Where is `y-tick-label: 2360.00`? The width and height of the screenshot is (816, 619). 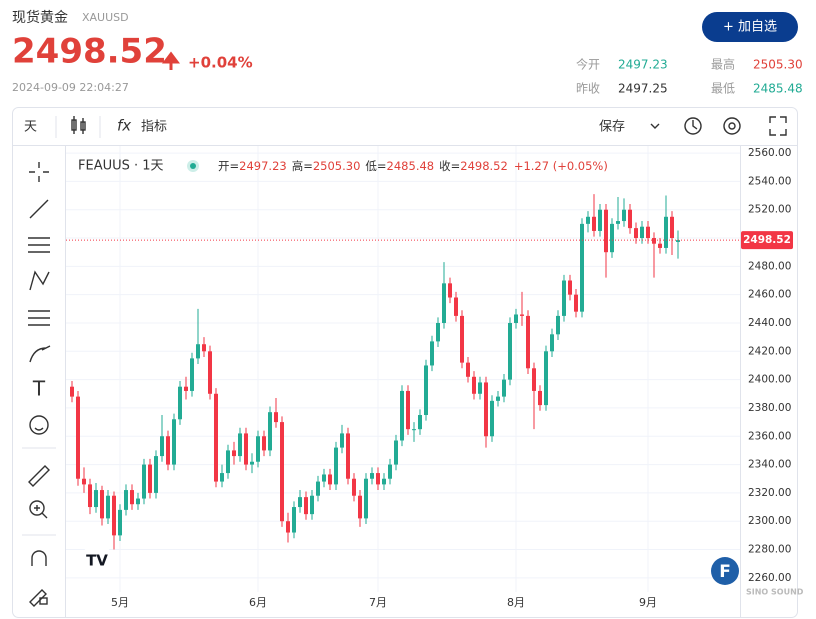
y-tick-label: 2360.00 is located at coordinates (769, 436).